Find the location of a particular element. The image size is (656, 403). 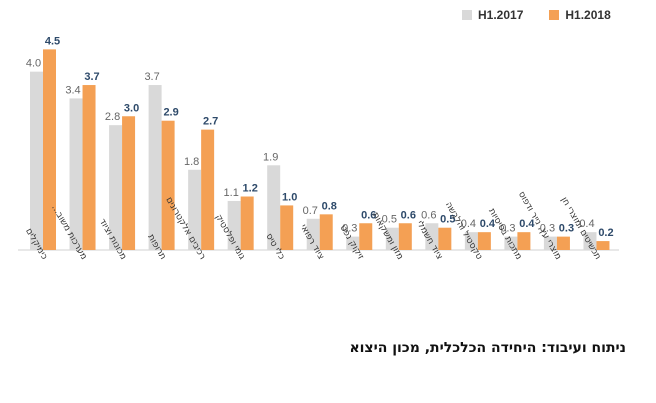

data-label-2017-4: 1.8 is located at coordinates (191, 162).